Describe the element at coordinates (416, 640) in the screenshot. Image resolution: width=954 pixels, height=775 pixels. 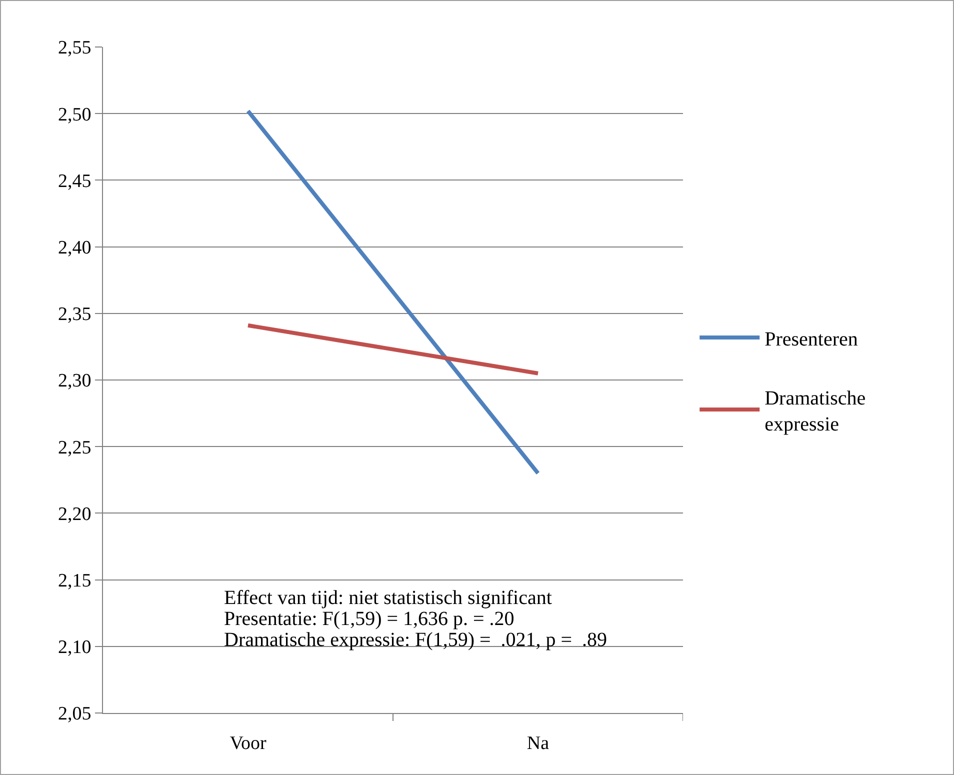
I see `annotation: Dramatische expressie: F(1,59) = .021, p = .89` at that location.